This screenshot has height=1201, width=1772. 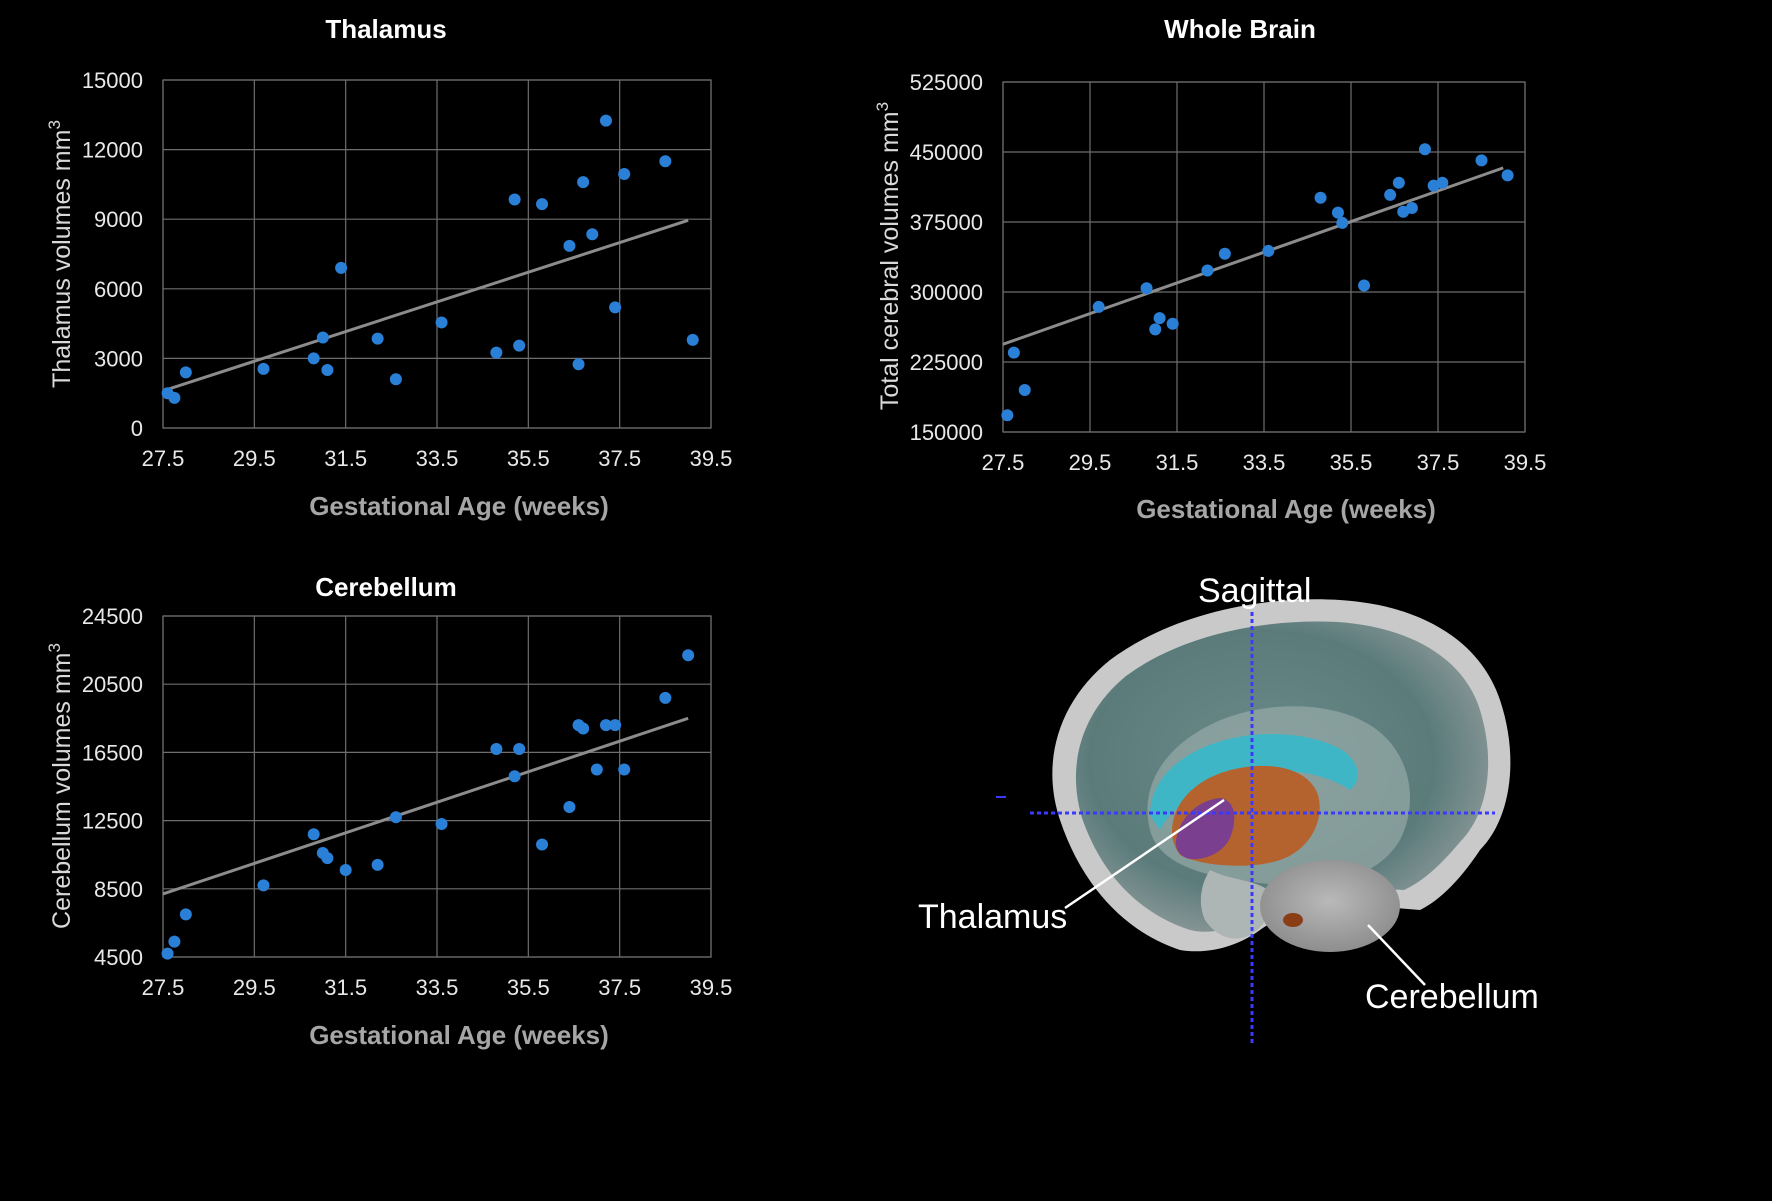 What do you see at coordinates (163, 987) in the screenshot?
I see `cerebellum-x-tick-label: 27.5` at bounding box center [163, 987].